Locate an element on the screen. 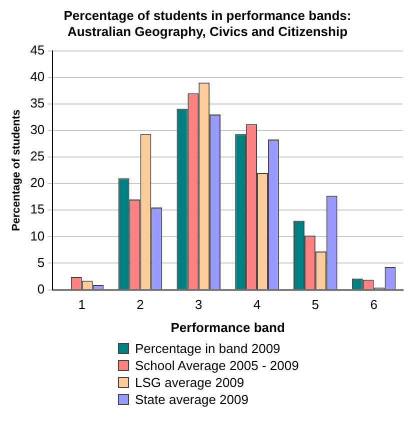  legend-label: LSG average 2009 is located at coordinates (189, 382).